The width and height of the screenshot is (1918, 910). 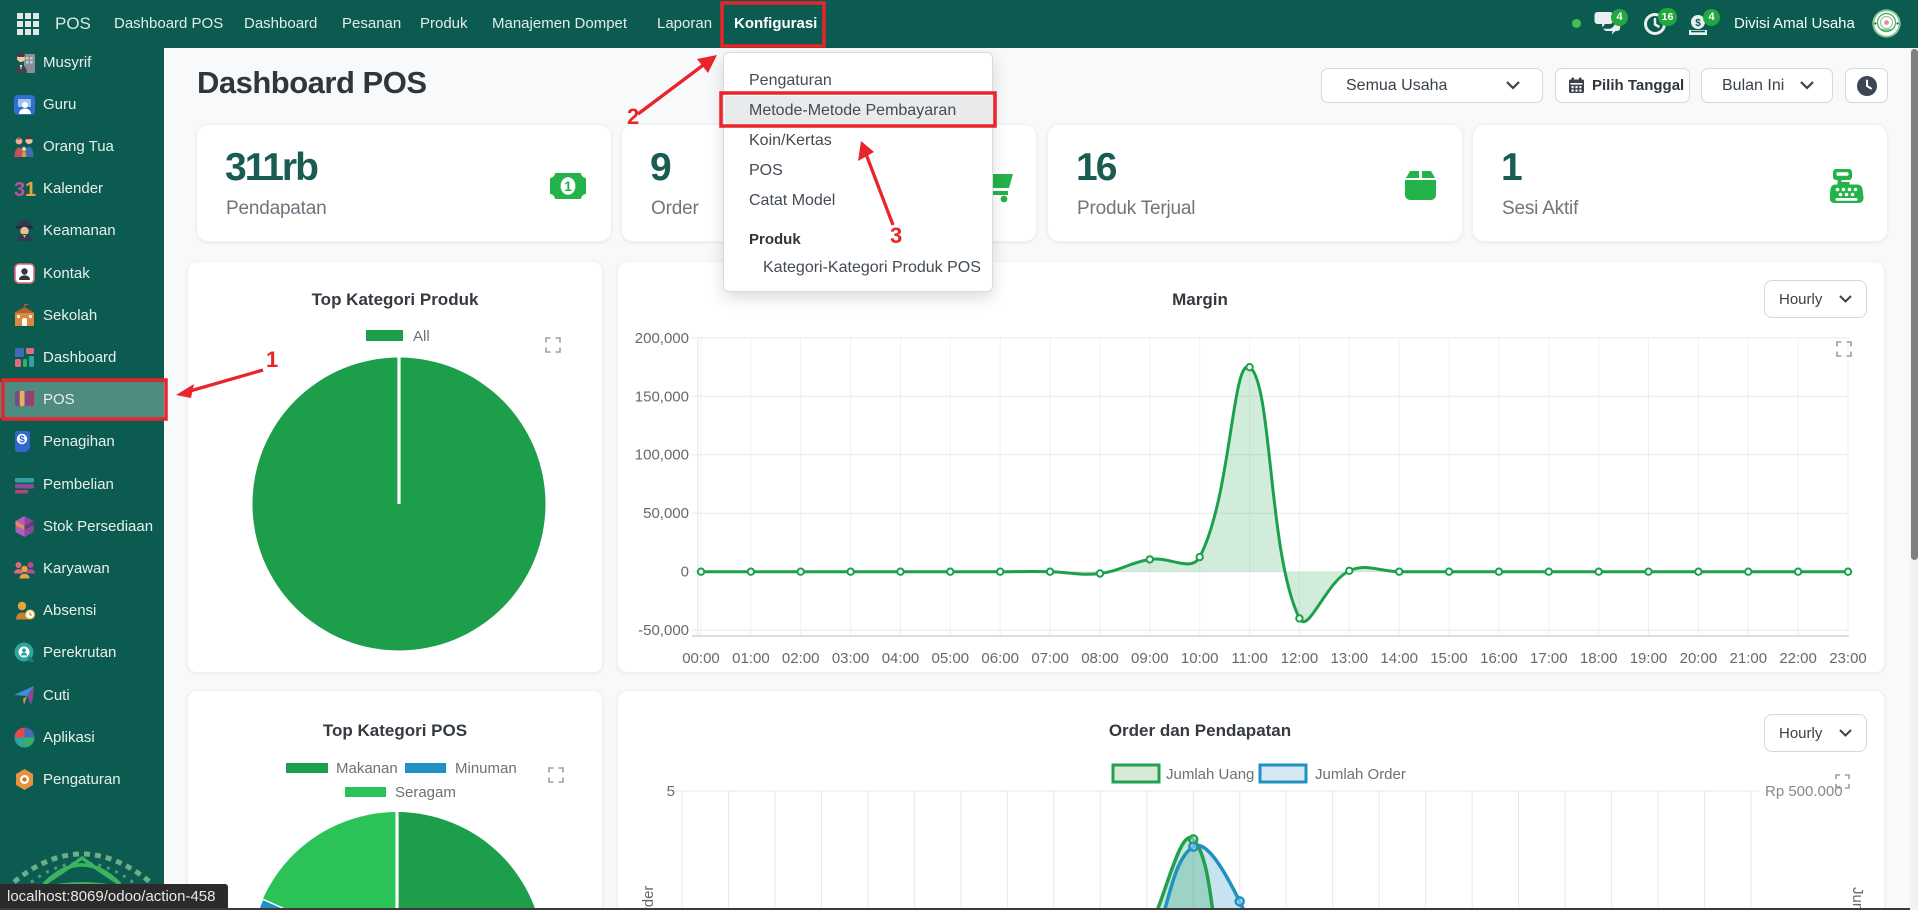 What do you see at coordinates (1249, 658) in the screenshot?
I see `svg-text: 11:00` at bounding box center [1249, 658].